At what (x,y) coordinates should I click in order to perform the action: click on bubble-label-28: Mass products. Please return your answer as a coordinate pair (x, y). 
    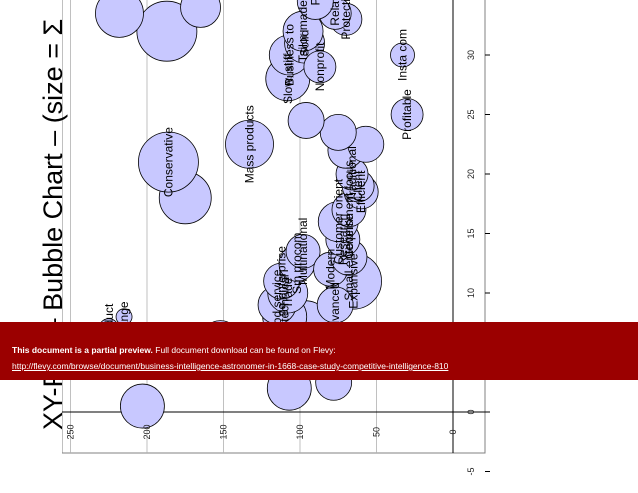
    Looking at the image, I should click on (250, 144).